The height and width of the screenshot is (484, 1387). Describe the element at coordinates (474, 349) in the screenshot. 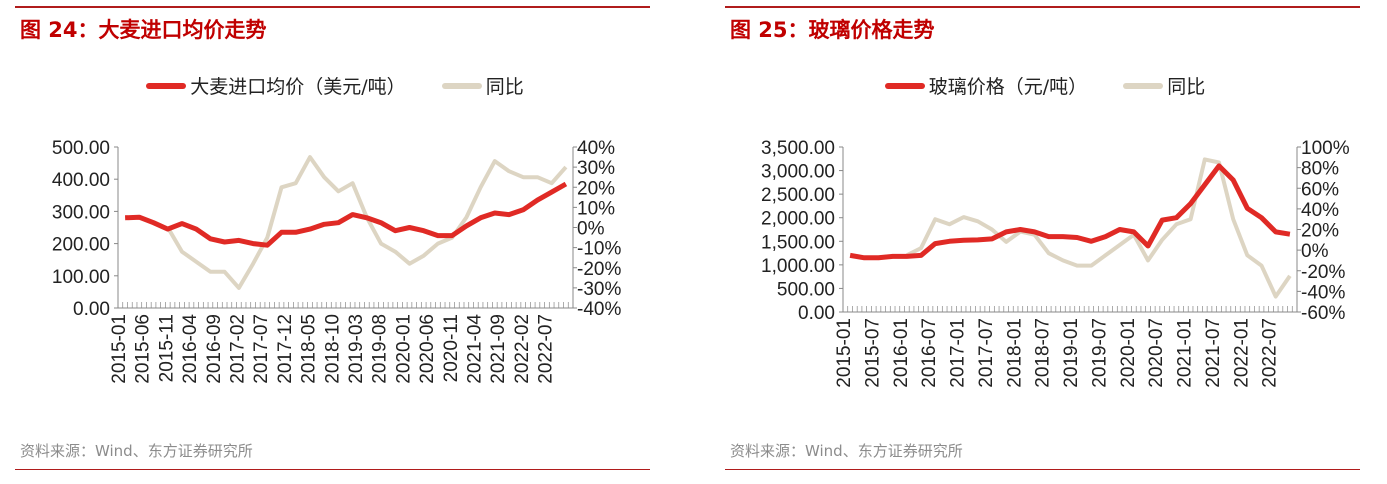

I see `x-tick-label: 2021-04` at that location.